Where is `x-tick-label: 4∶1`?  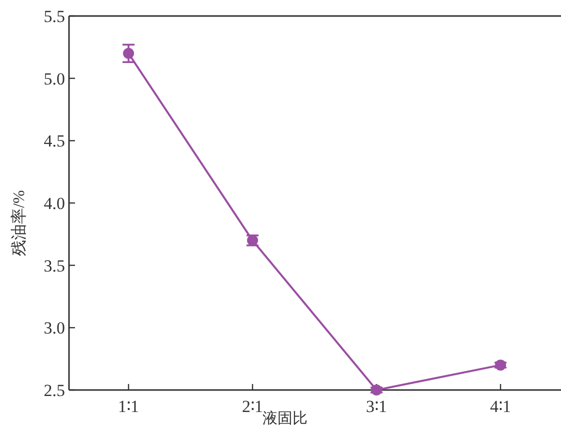 x-tick-label: 4∶1 is located at coordinates (501, 406).